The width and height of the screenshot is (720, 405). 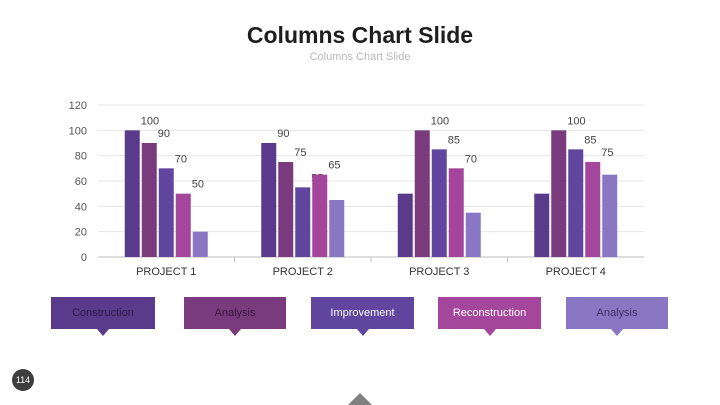 What do you see at coordinates (489, 313) in the screenshot?
I see `legend-label: Reconstruction` at bounding box center [489, 313].